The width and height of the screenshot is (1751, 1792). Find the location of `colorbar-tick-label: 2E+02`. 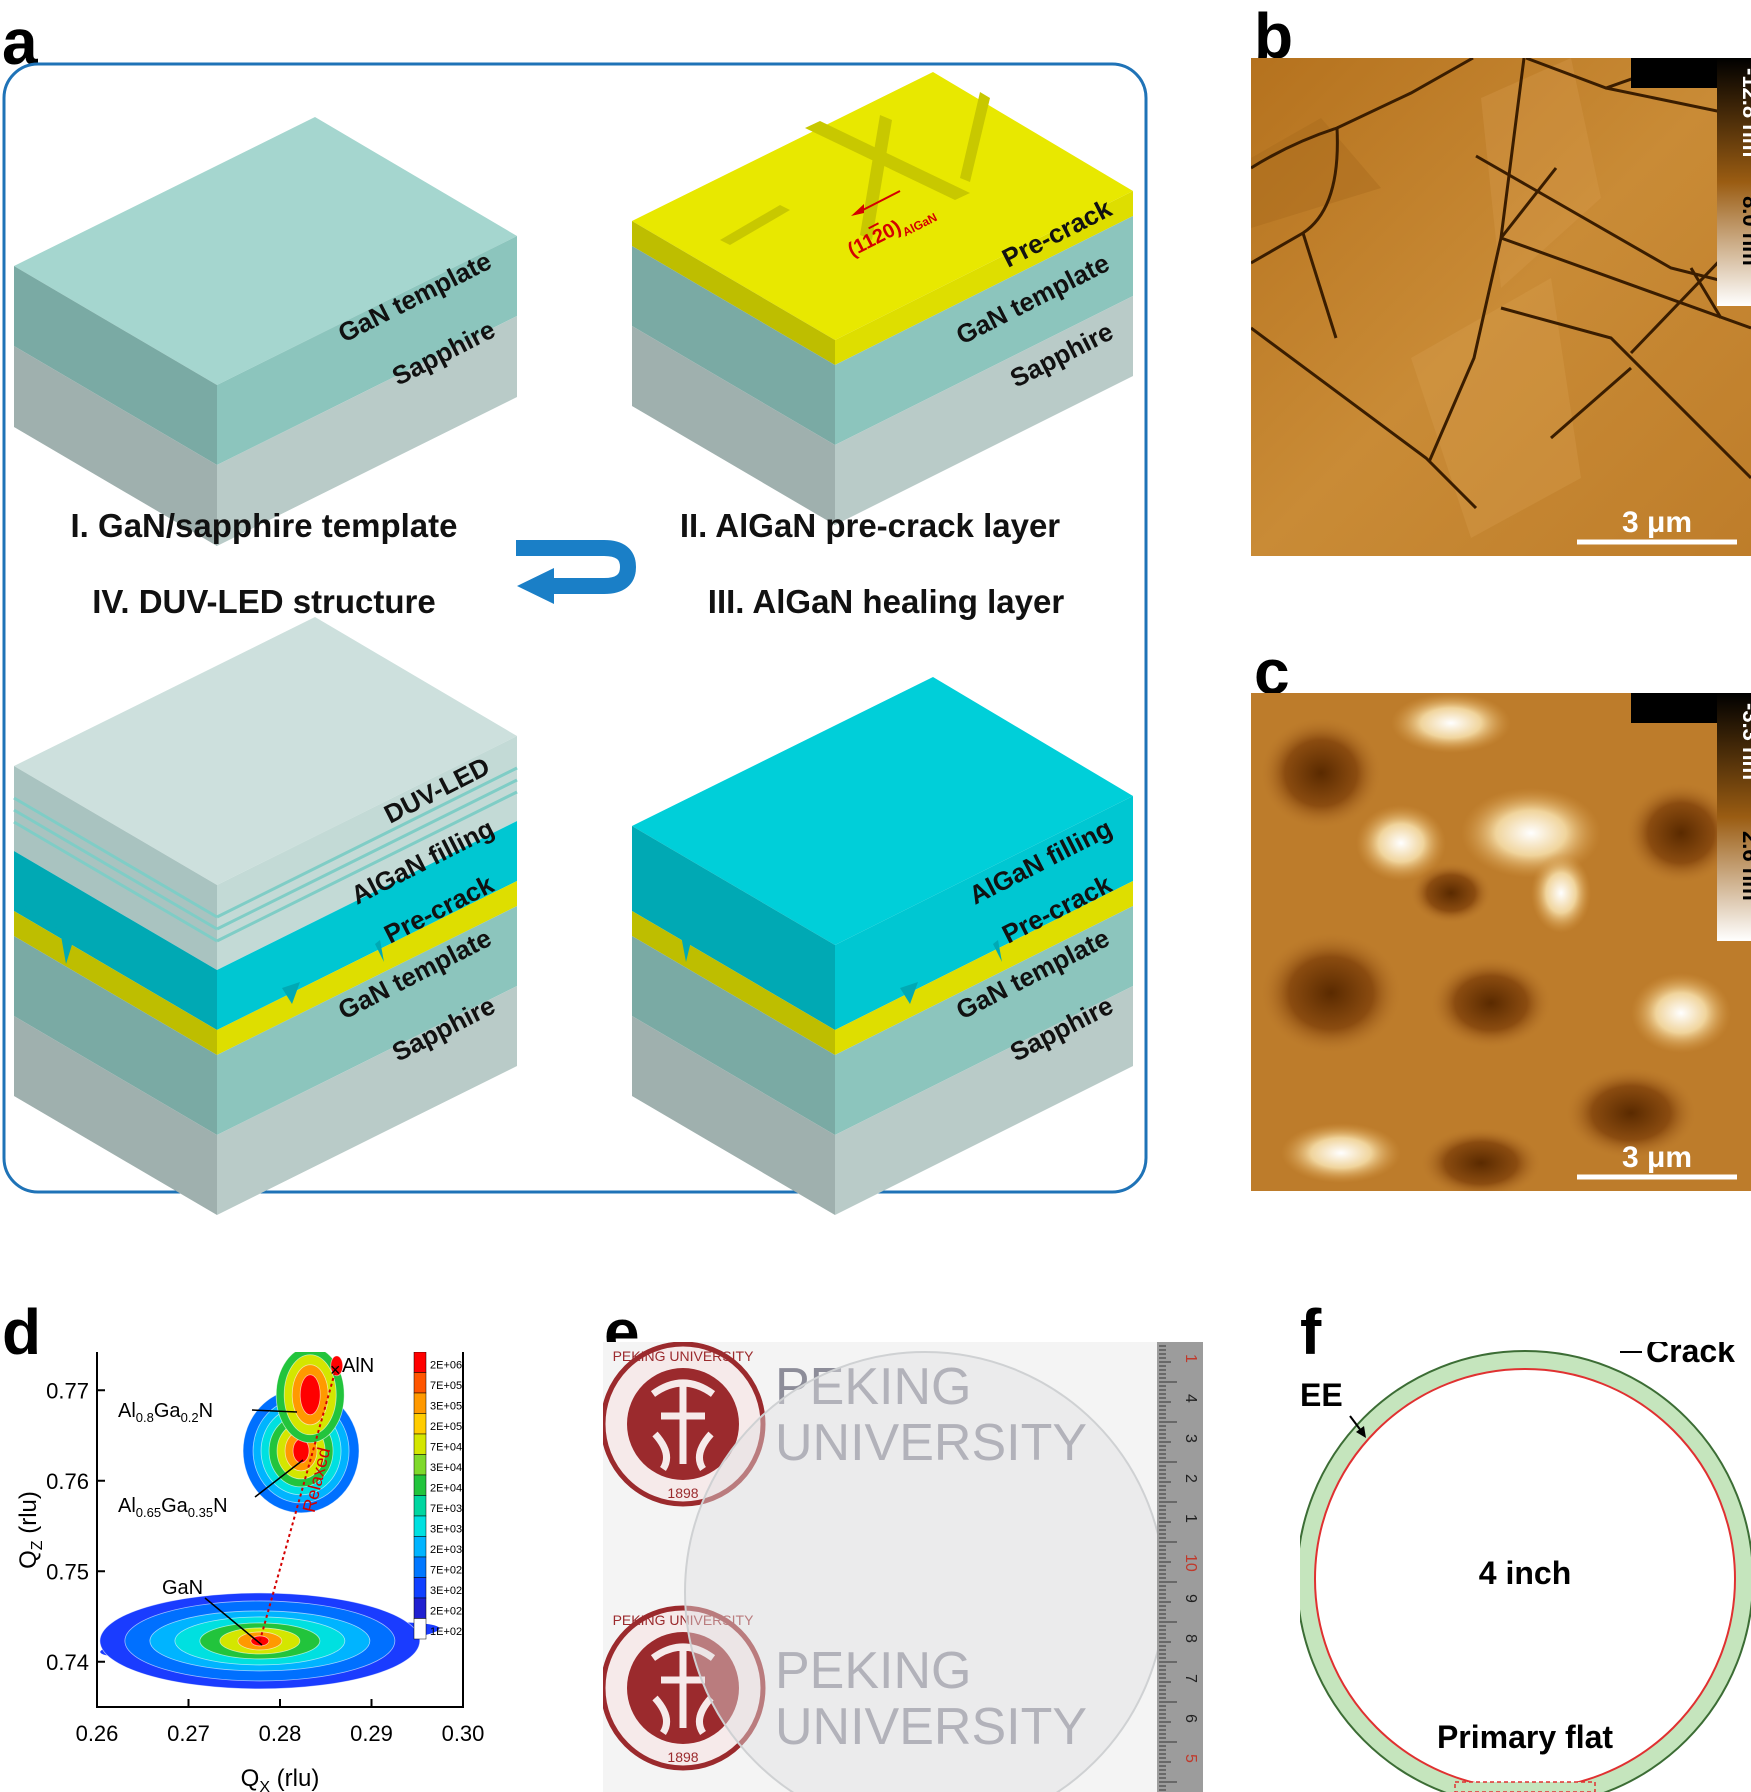

colorbar-tick-label: 2E+02 is located at coordinates (446, 1612).